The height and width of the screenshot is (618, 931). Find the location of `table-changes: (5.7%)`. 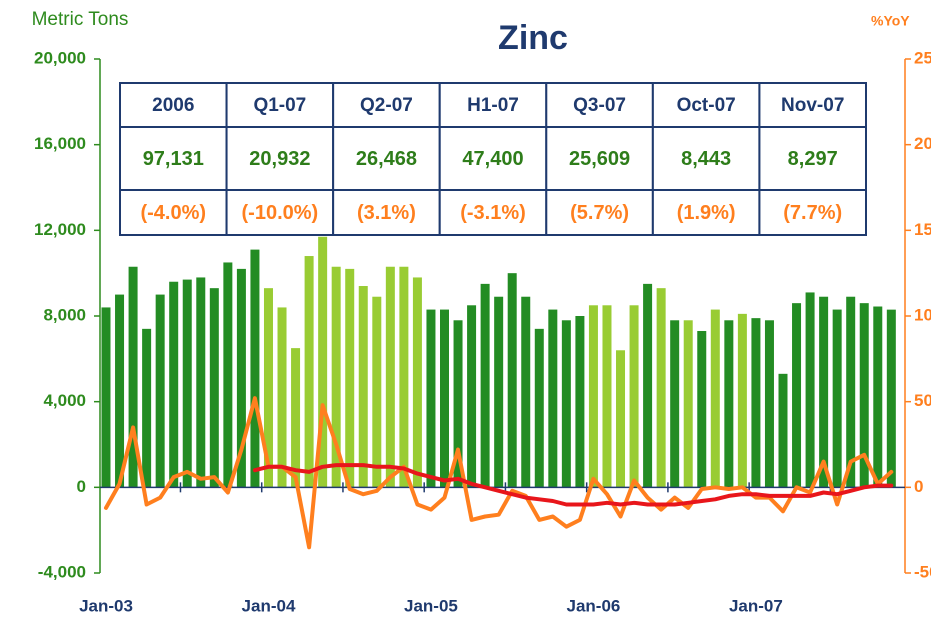

table-changes: (5.7%) is located at coordinates (599, 213).